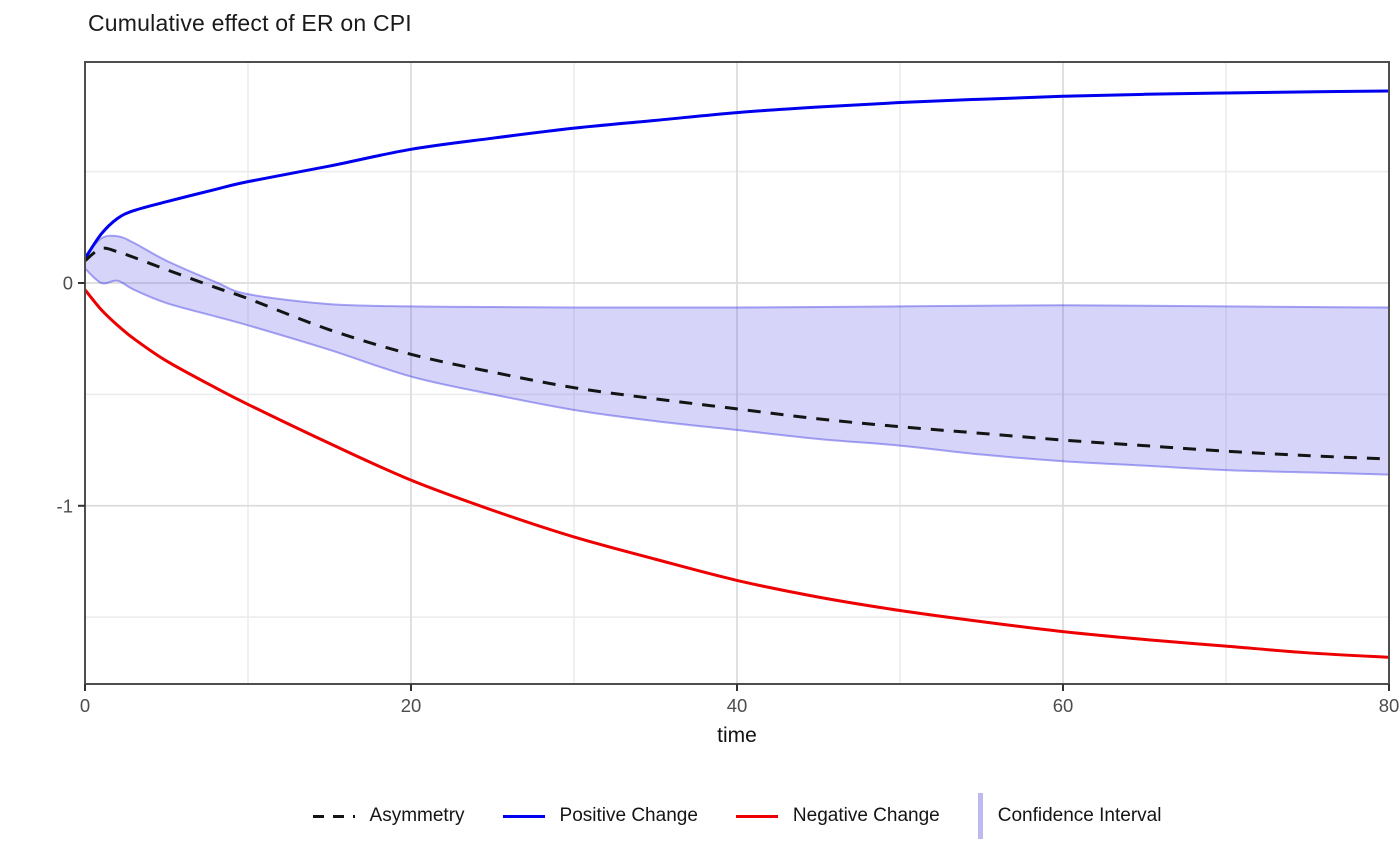  I want to click on legend-label-negative-change: Negative Change, so click(866, 815).